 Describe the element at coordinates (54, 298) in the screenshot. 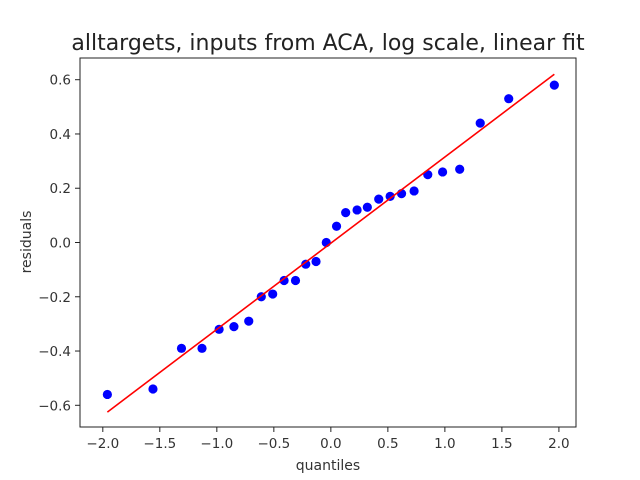

I see `y-tick-label: −0.2` at that location.